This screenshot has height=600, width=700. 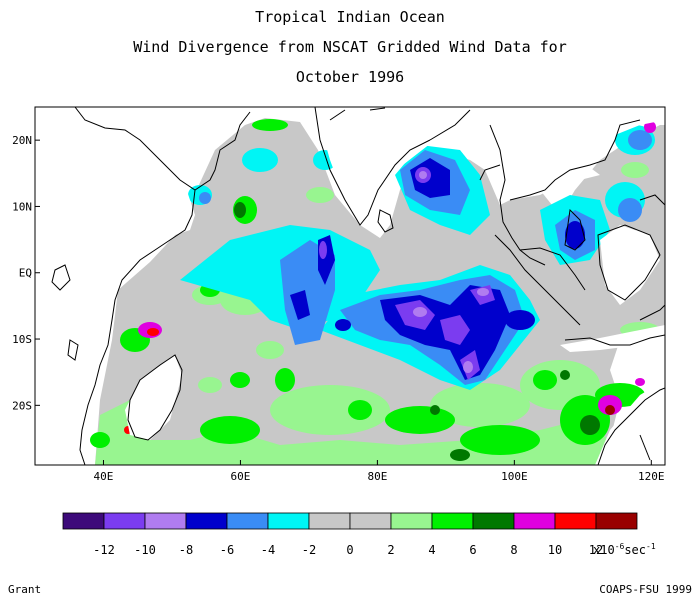 I want to click on colorbar-label-11: 10, so click(x=555, y=550).